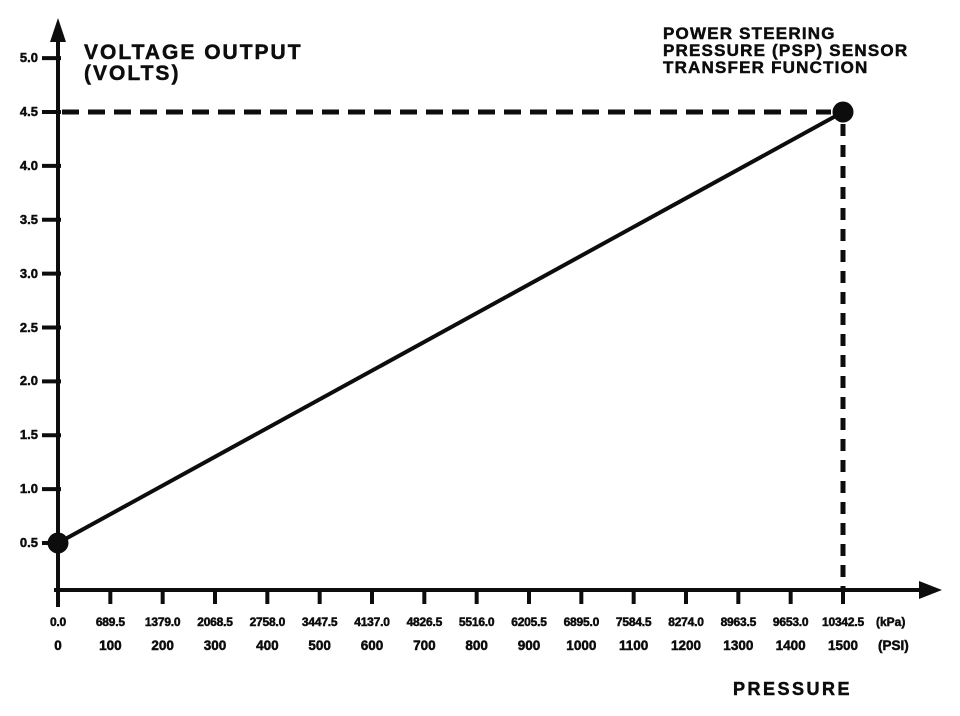 Image resolution: width=960 pixels, height=716 pixels. Describe the element at coordinates (29, 112) in the screenshot. I see `y-axis-tick-label: 4.5` at that location.